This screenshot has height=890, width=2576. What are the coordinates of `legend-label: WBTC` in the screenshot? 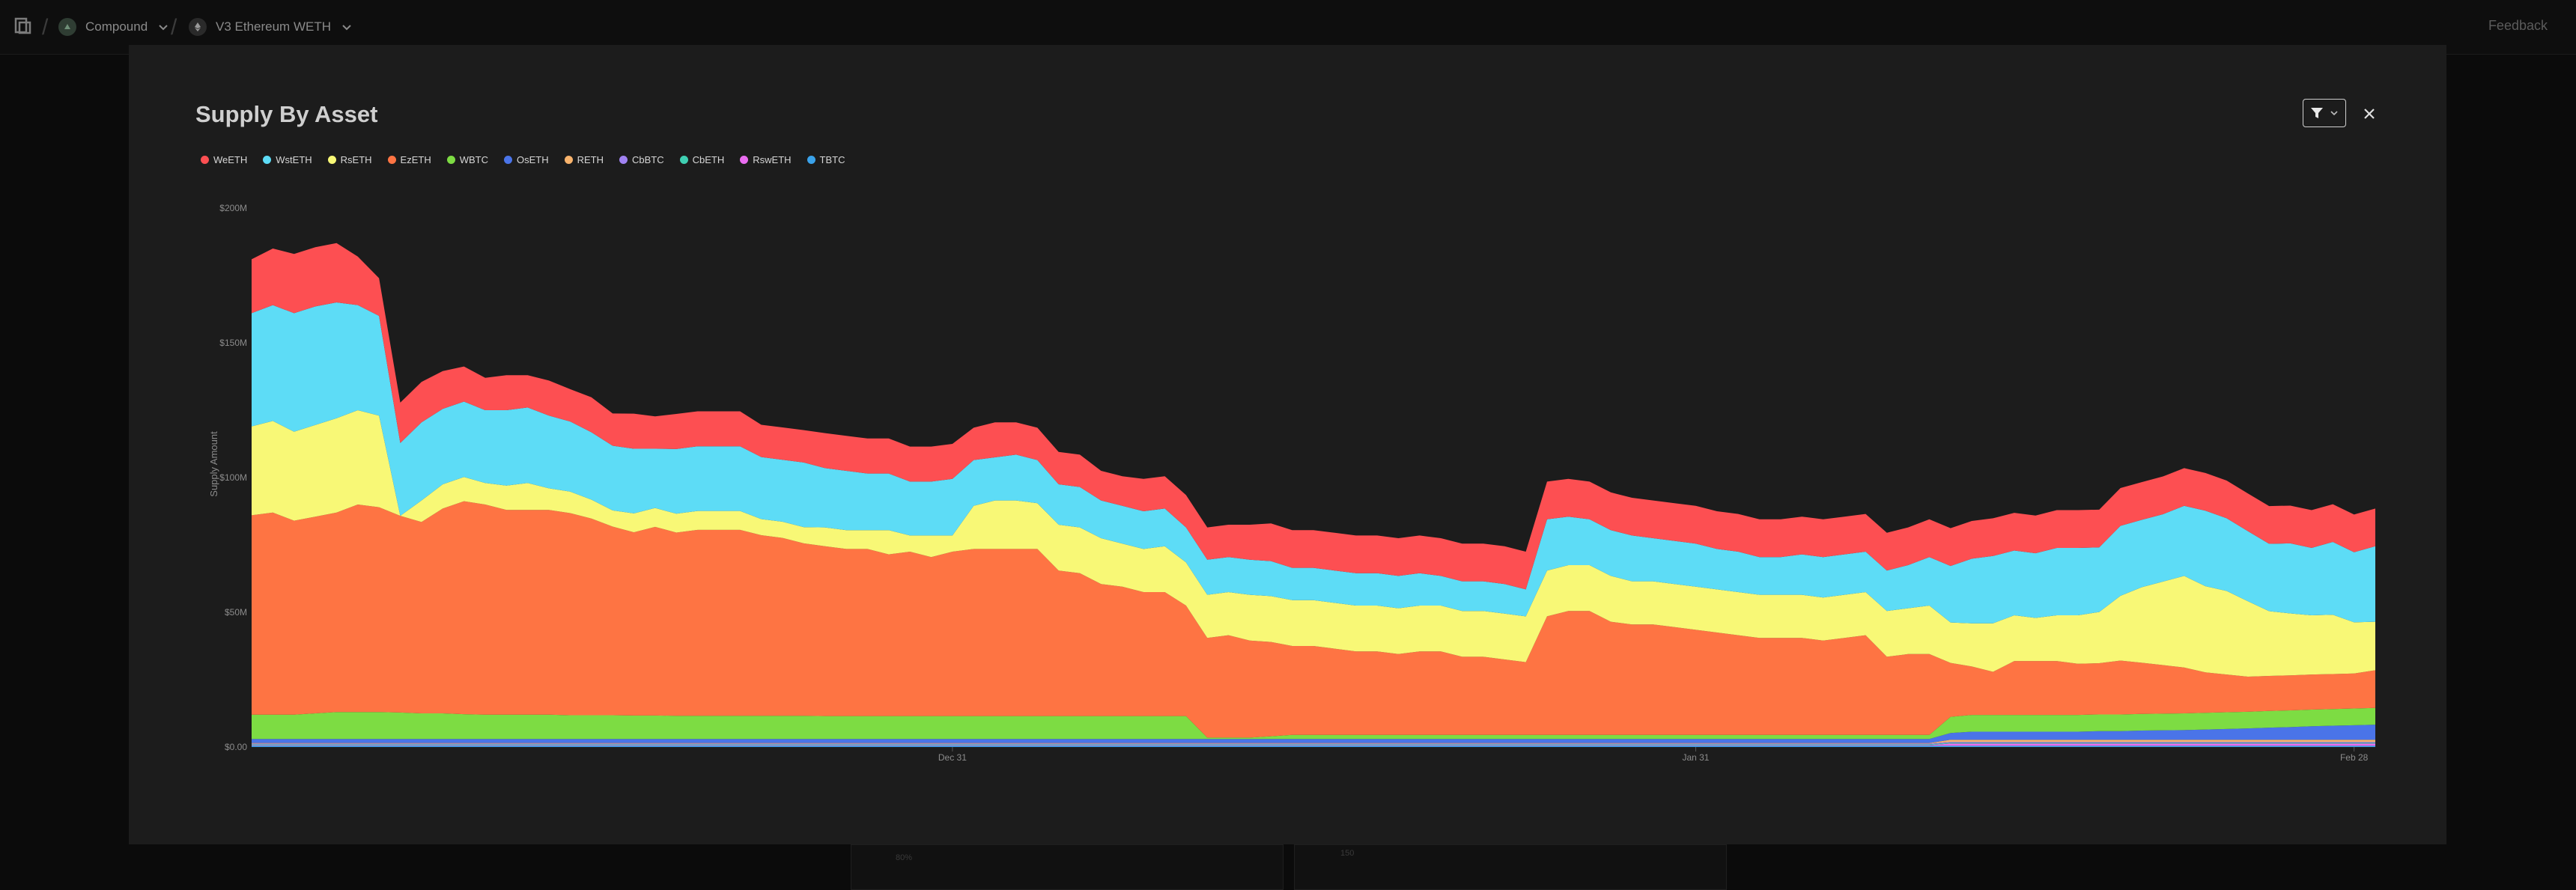 It's located at (473, 159).